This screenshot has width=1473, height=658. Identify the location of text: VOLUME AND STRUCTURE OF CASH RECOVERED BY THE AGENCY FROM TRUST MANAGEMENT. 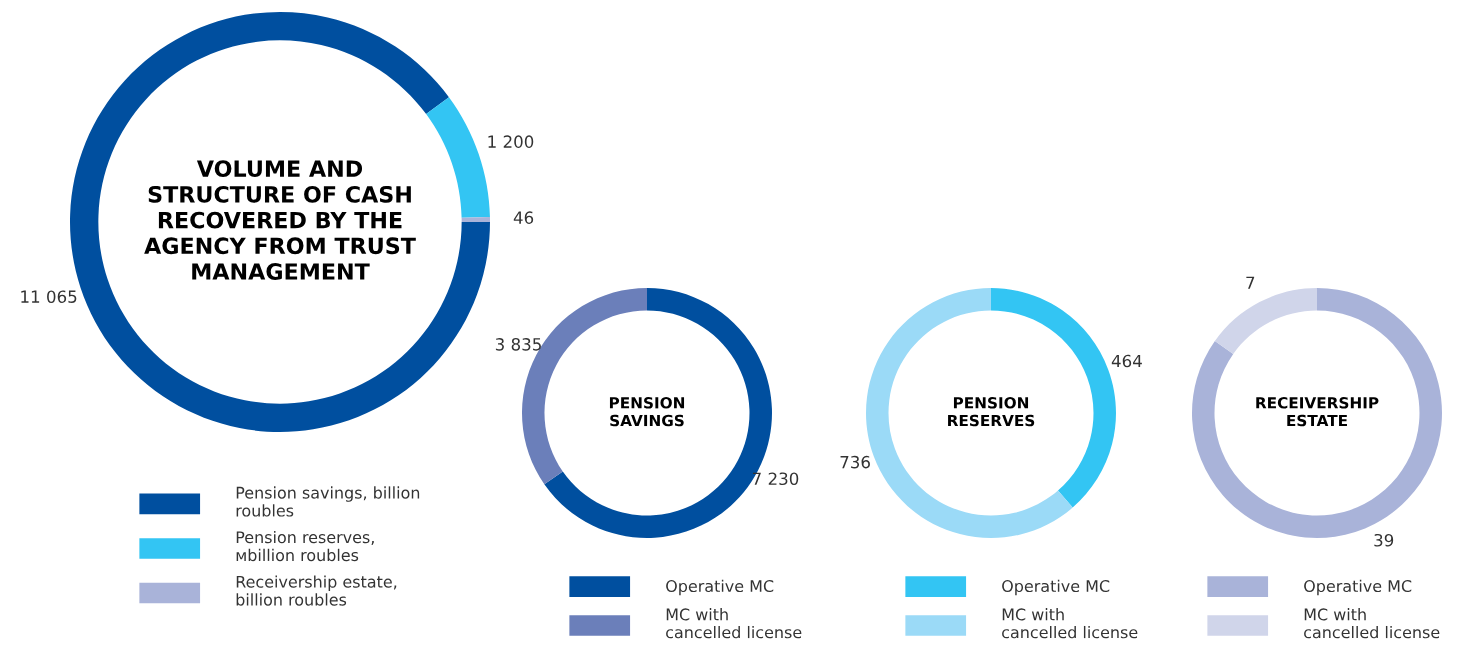
(280, 220).